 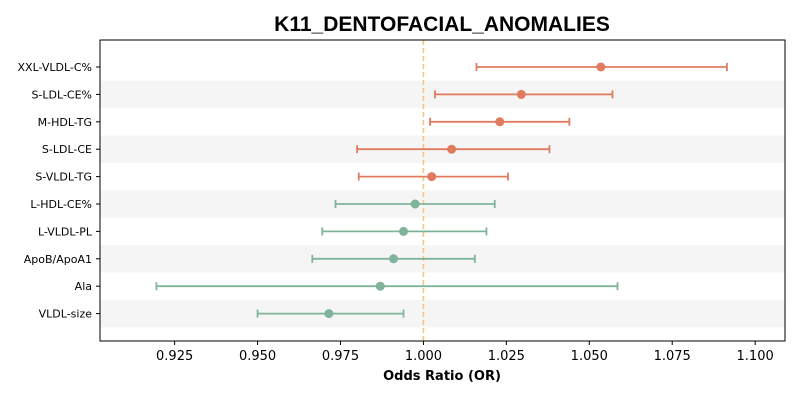 I want to click on y-tick-label: Ala, so click(x=83, y=286).